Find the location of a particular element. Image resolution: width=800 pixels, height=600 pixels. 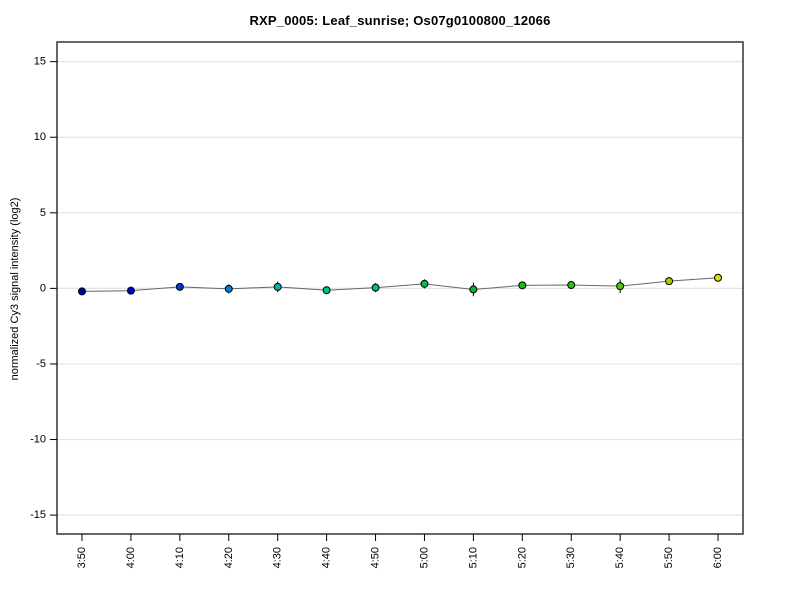

x-tick-label: 5:30 is located at coordinates (571, 557).